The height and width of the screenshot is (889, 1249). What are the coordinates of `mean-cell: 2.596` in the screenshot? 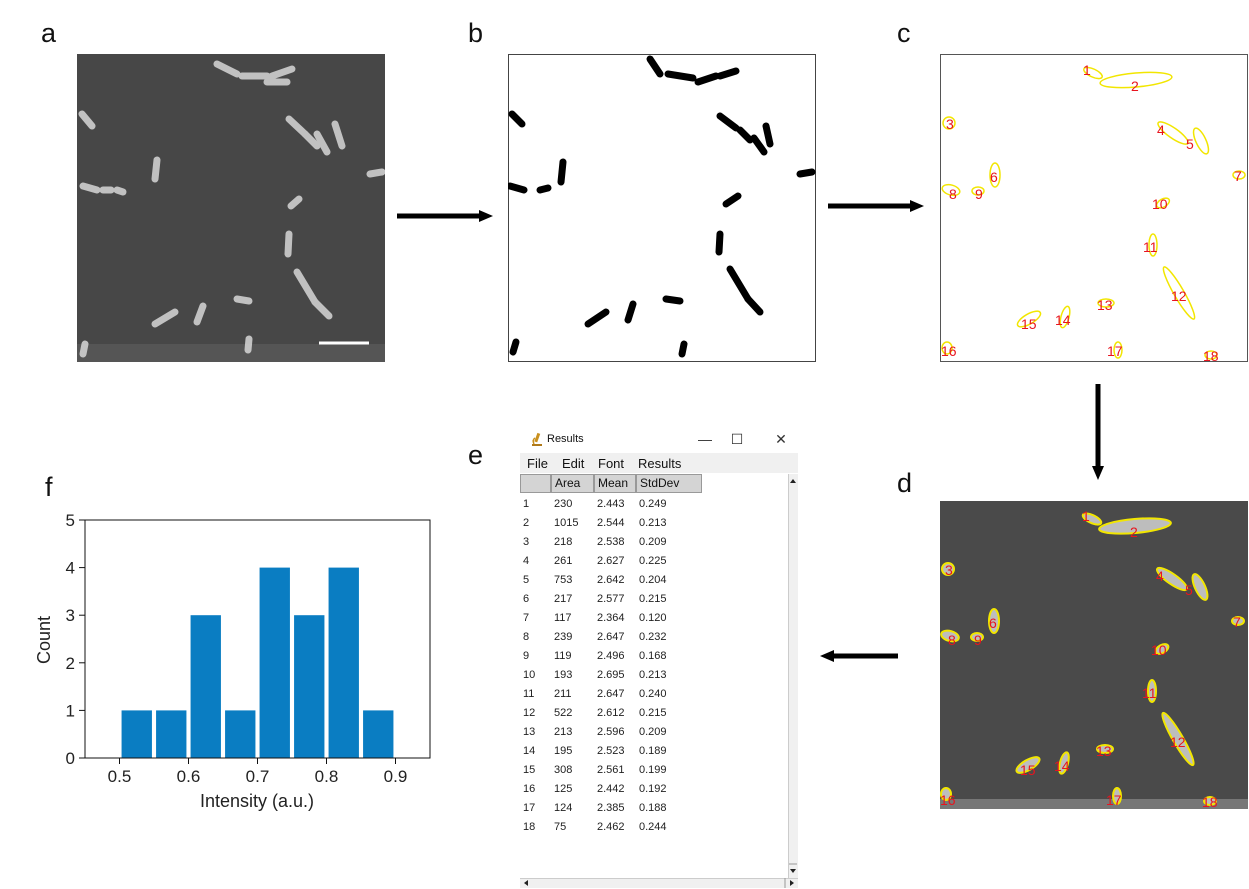 It's located at (611, 732).